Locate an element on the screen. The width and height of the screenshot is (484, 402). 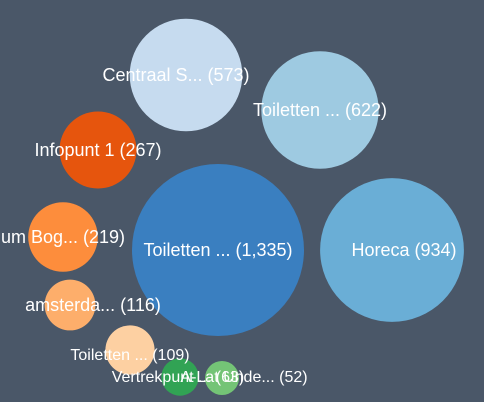
bubble-label: Toiletten ... (1,335) is located at coordinates (217, 250).